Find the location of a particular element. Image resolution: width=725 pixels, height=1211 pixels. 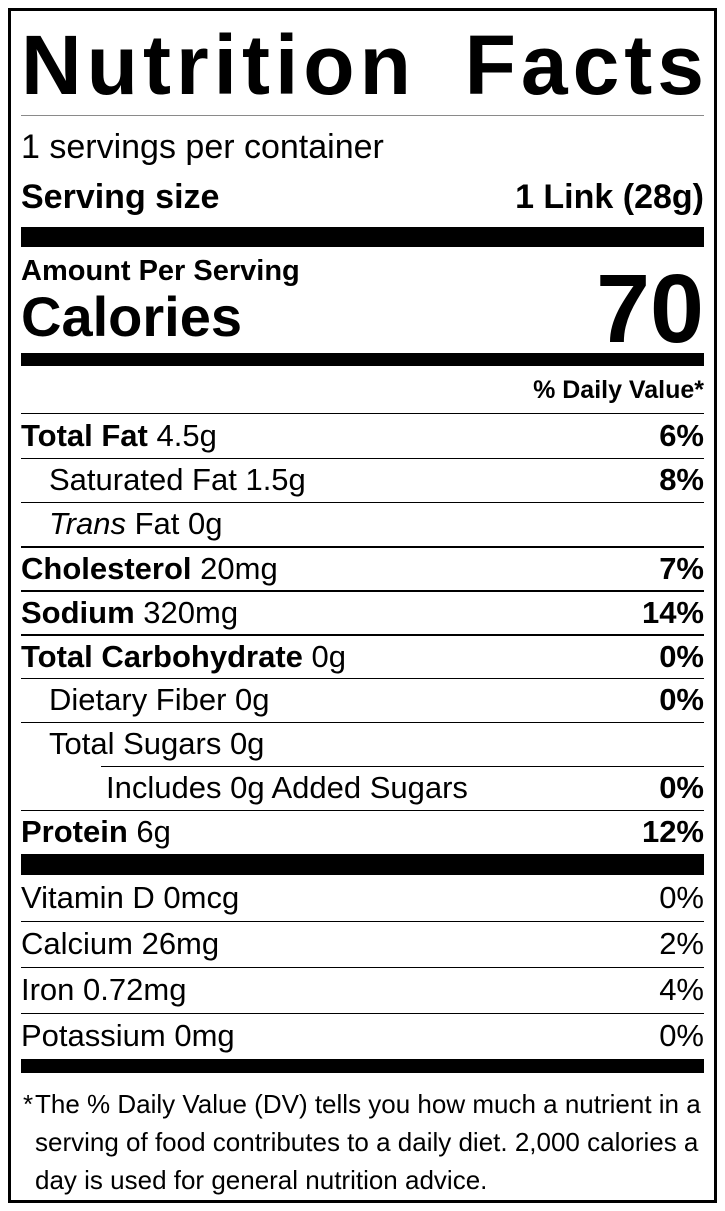

calories-block: Amount Per Serving Calories 70 is located at coordinates (362, 305).